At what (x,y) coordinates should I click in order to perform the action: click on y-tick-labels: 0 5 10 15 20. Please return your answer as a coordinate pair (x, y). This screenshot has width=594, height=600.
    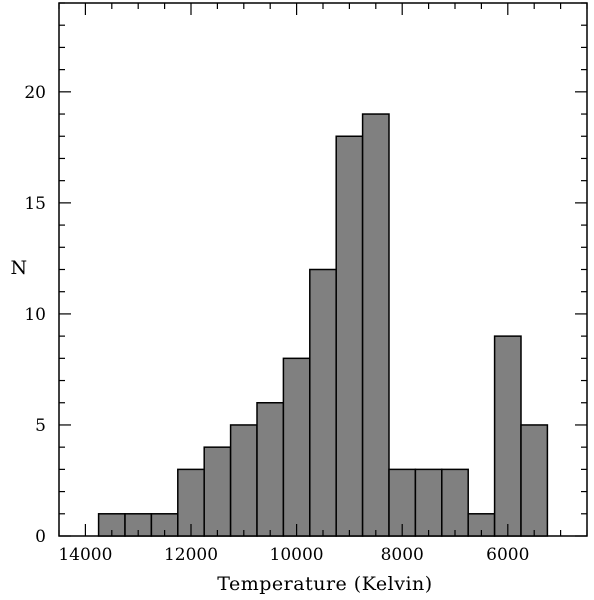
    Looking at the image, I should click on (35, 315).